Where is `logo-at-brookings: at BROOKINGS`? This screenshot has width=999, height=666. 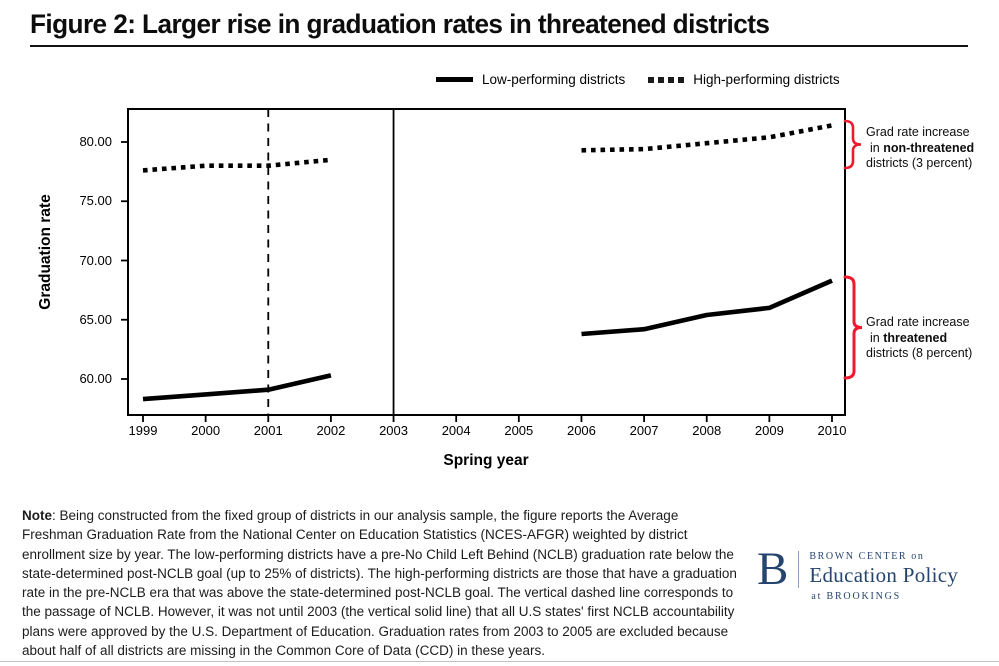
logo-at-brookings: at BROOKINGS is located at coordinates (856, 596).